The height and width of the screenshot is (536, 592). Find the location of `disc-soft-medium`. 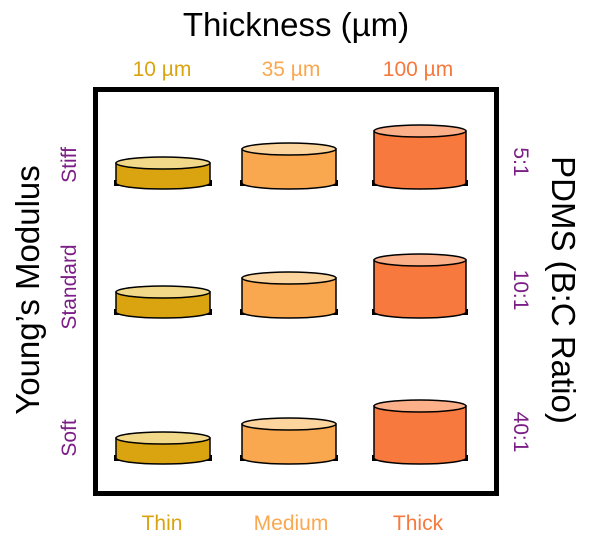

disc-soft-medium is located at coordinates (289, 441).